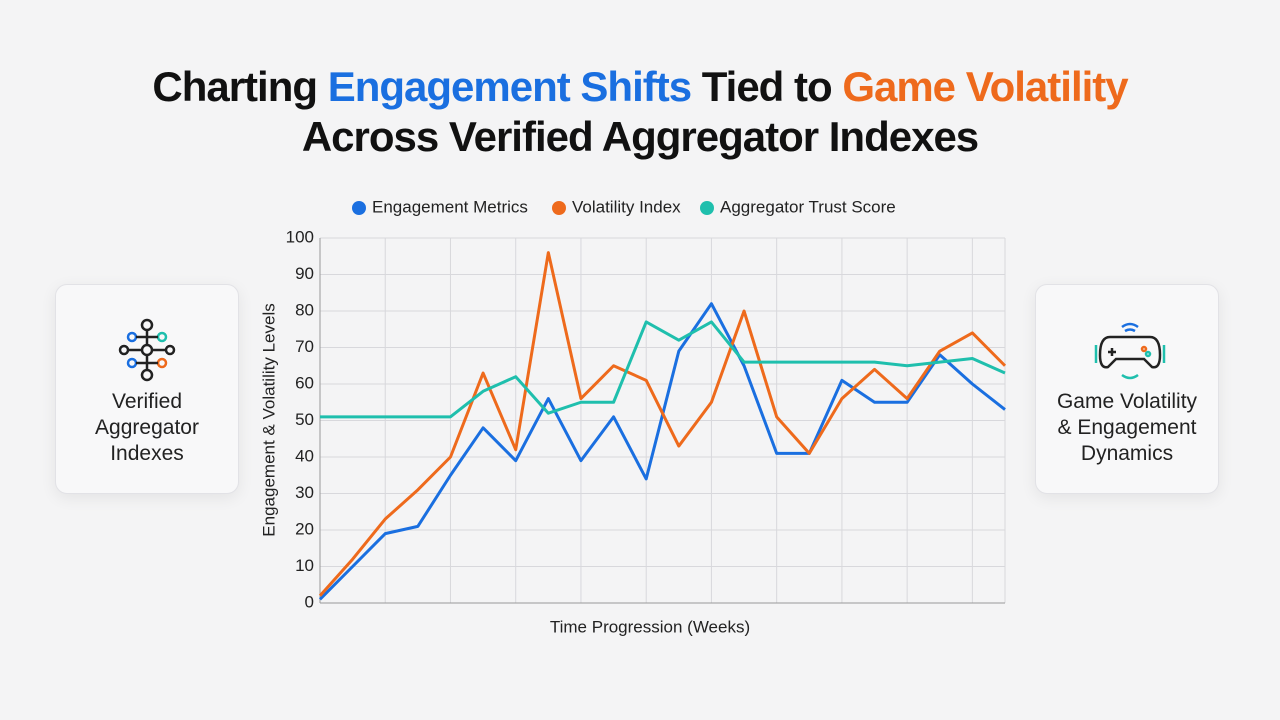 Image resolution: width=1280 pixels, height=720 pixels. Describe the element at coordinates (626, 206) in the screenshot. I see `legend-label: Volatility Index` at that location.